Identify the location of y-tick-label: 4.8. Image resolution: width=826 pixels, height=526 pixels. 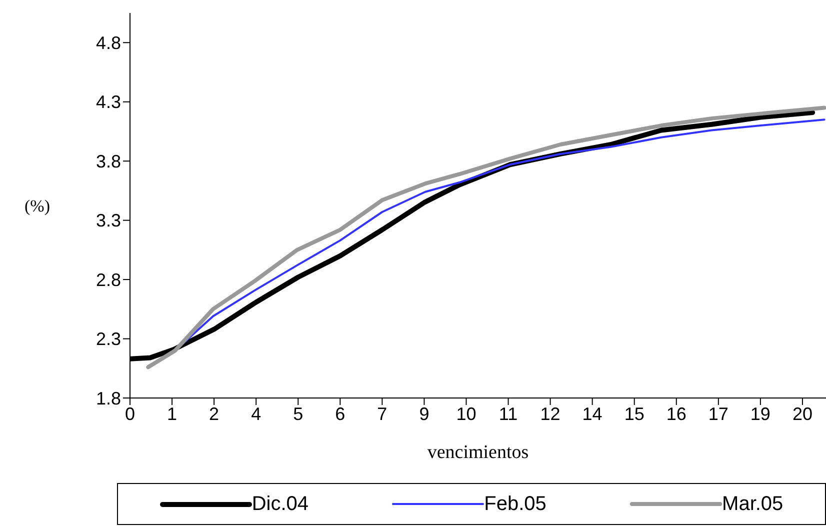
(108, 43).